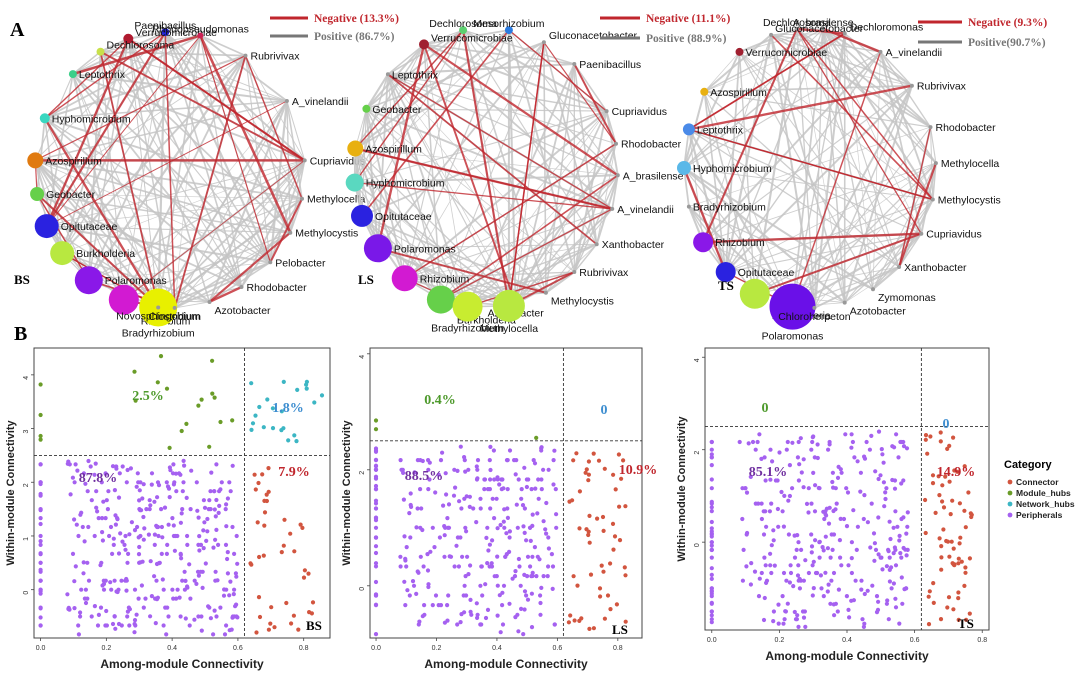 The width and height of the screenshot is (1080, 673). Describe the element at coordinates (682, 488) in the screenshot. I see `y-axis-label: Within-module Connectivity` at that location.